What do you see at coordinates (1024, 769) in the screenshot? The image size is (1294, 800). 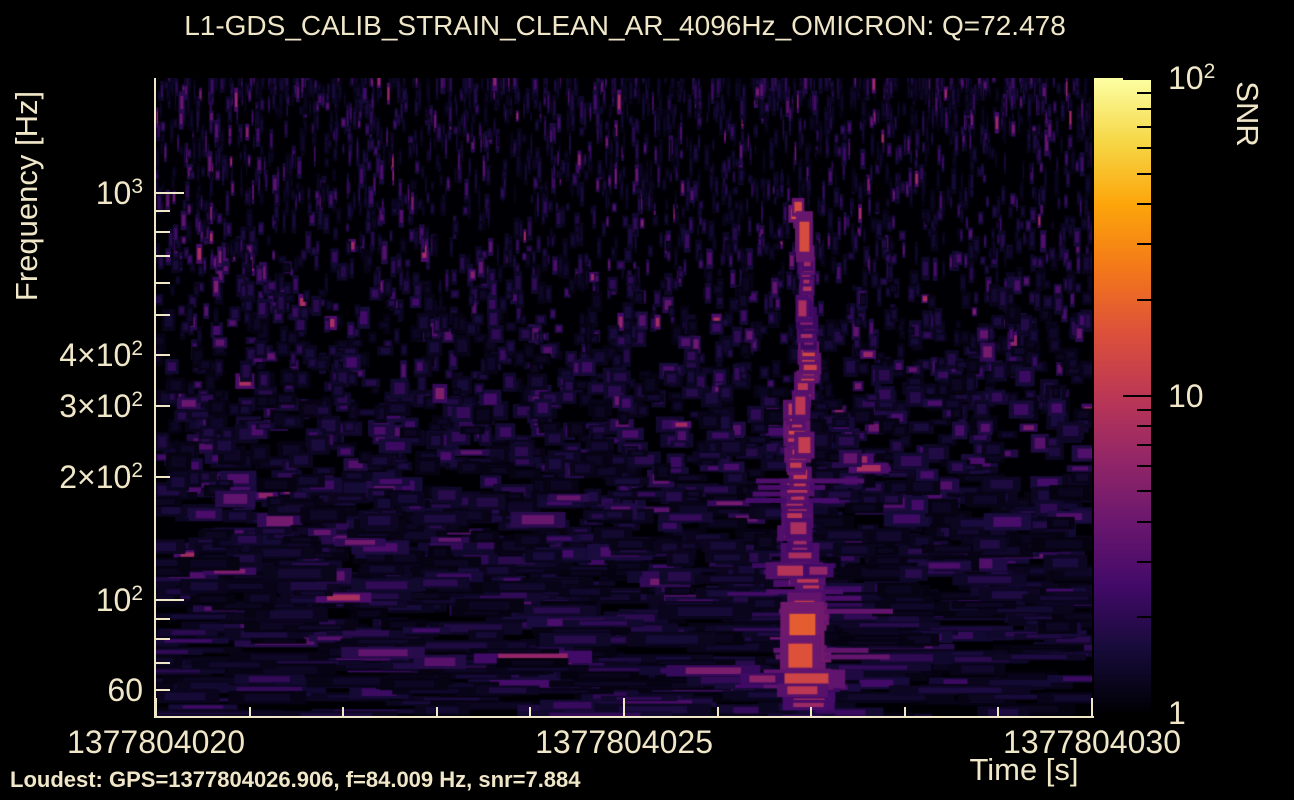 I see `x-axis-label: Time [s]` at bounding box center [1024, 769].